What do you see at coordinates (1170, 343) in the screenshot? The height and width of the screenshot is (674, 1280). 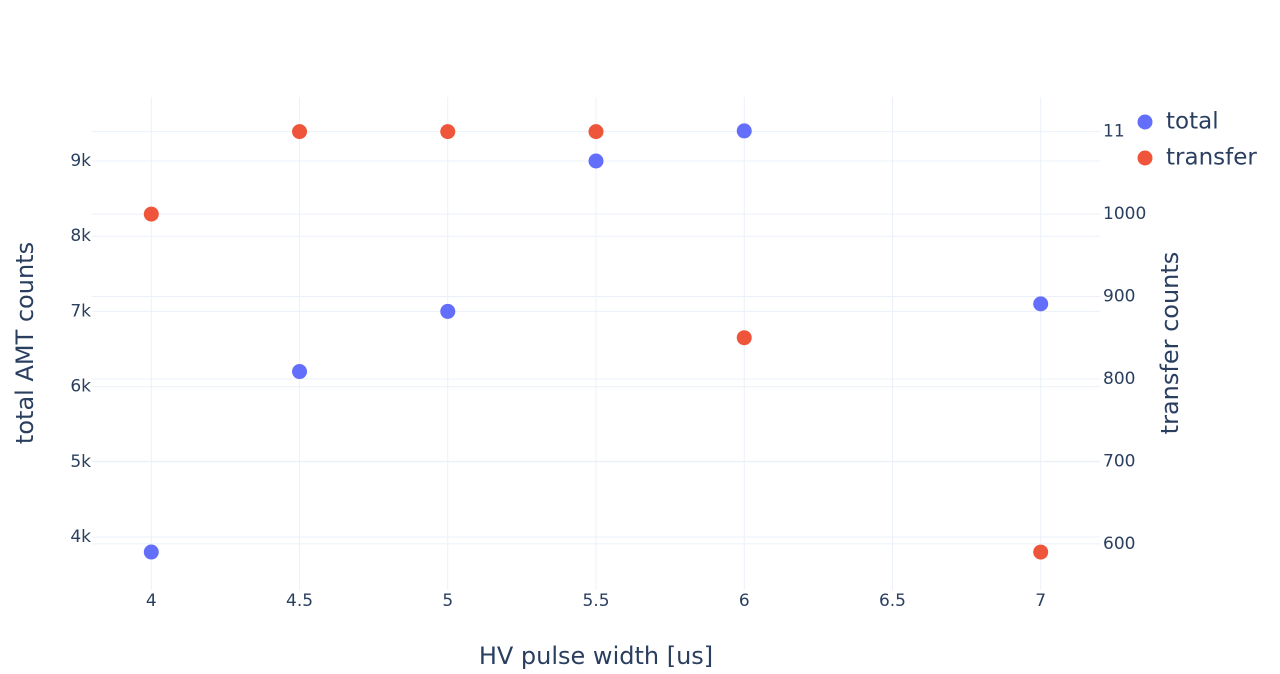 I see `y2-axis-title: transfer counts` at bounding box center [1170, 343].